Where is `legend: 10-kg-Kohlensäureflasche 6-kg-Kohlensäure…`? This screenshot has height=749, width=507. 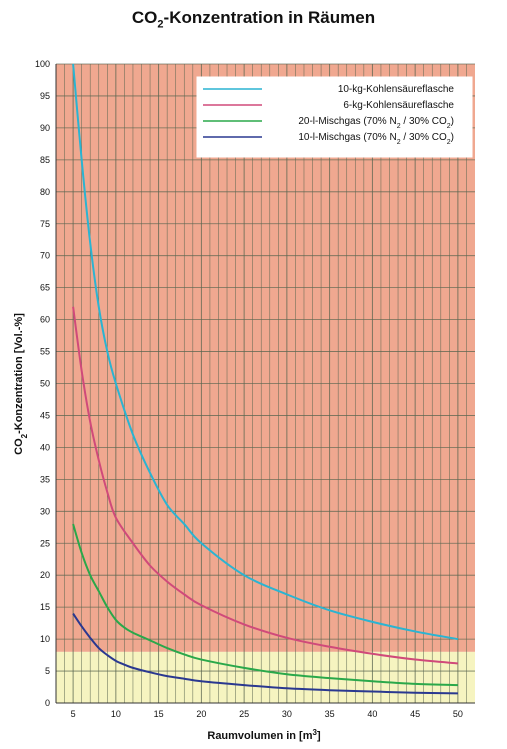 legend: 10-kg-Kohlensäureflasche 6-kg-Kohlensäure… is located at coordinates (334, 117).